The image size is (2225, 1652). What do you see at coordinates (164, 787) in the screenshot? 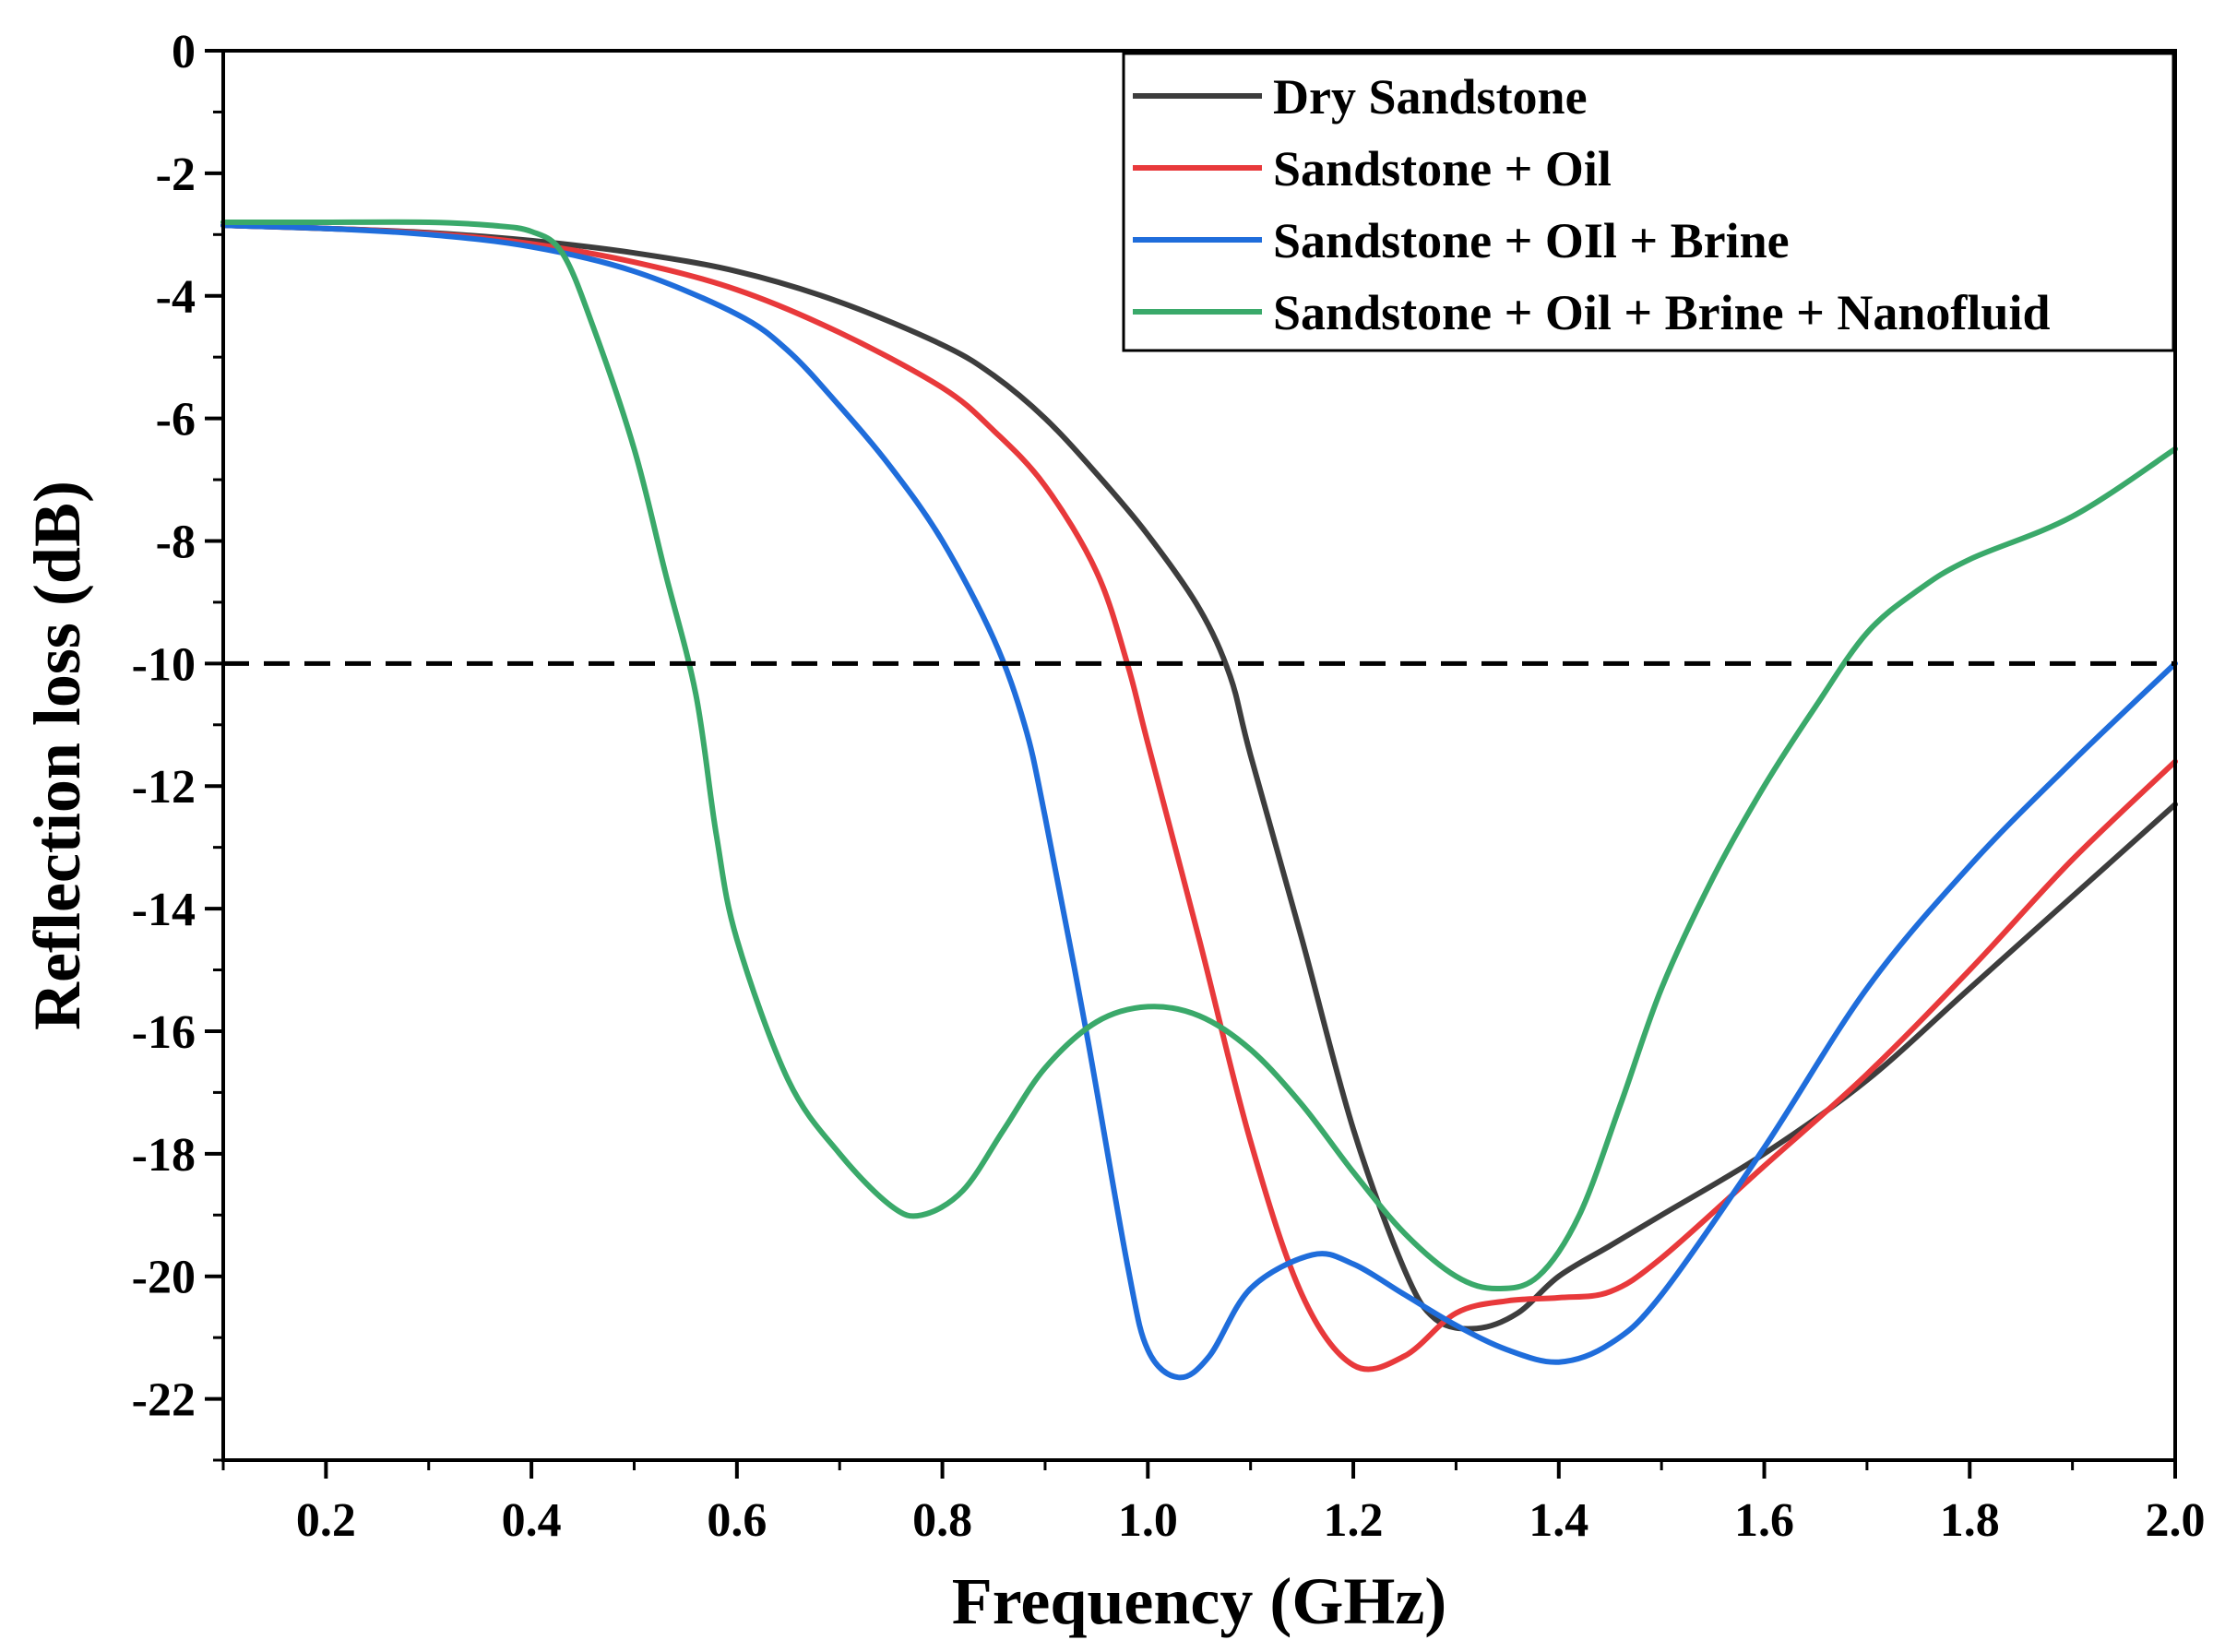
I see `y-tick-label: -12` at bounding box center [164, 787].